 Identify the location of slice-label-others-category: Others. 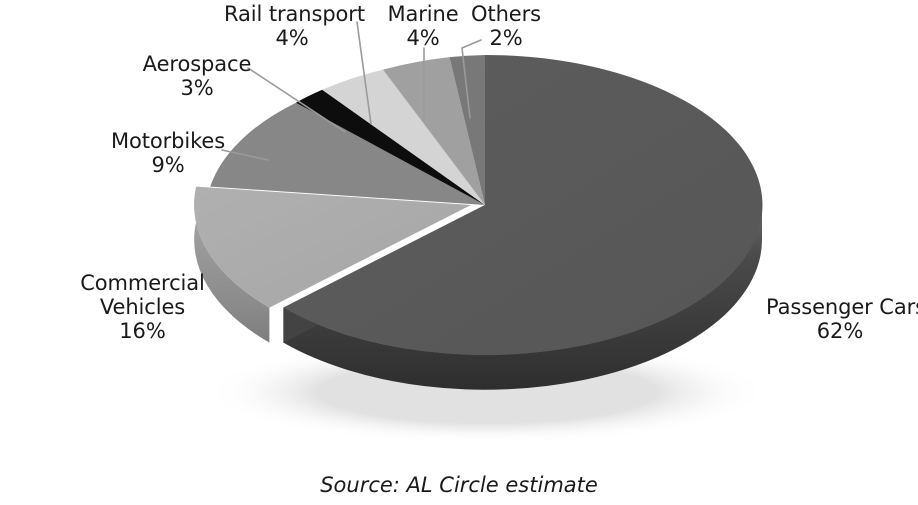
(506, 14).